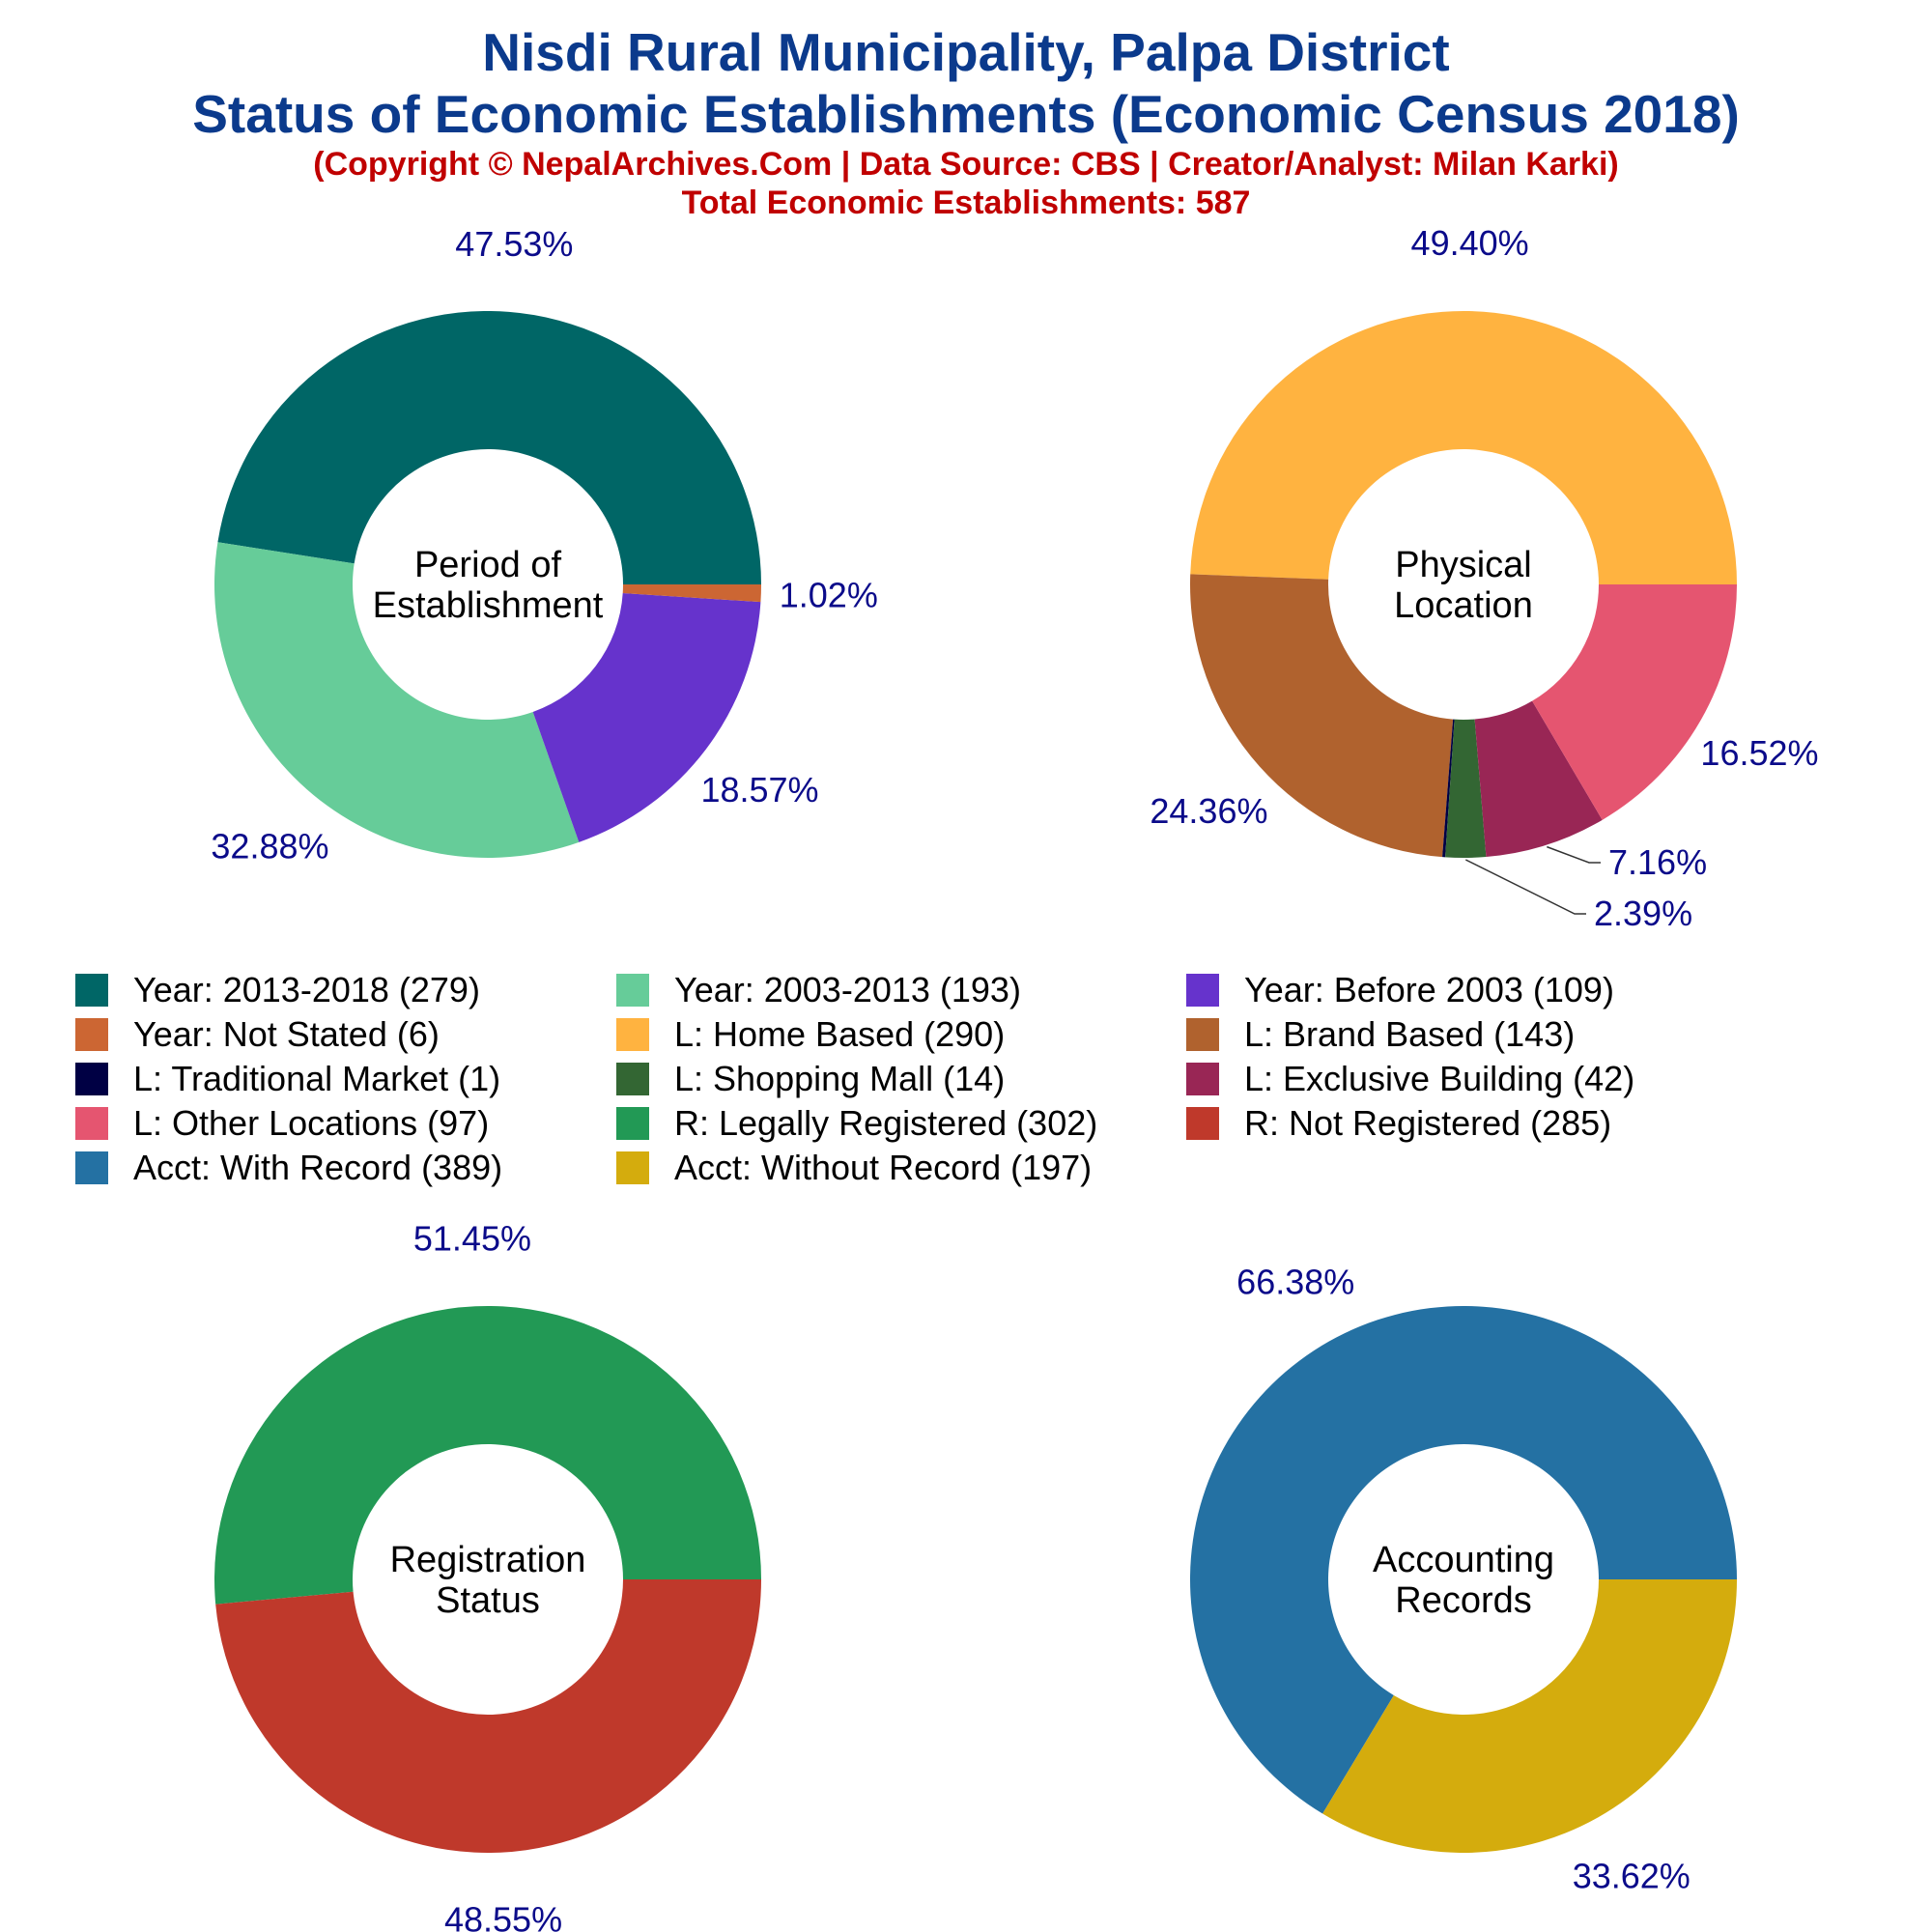 The width and height of the screenshot is (1932, 1932). Describe the element at coordinates (840, 1034) in the screenshot. I see `legend-label: L: Home Based (290)` at that location.